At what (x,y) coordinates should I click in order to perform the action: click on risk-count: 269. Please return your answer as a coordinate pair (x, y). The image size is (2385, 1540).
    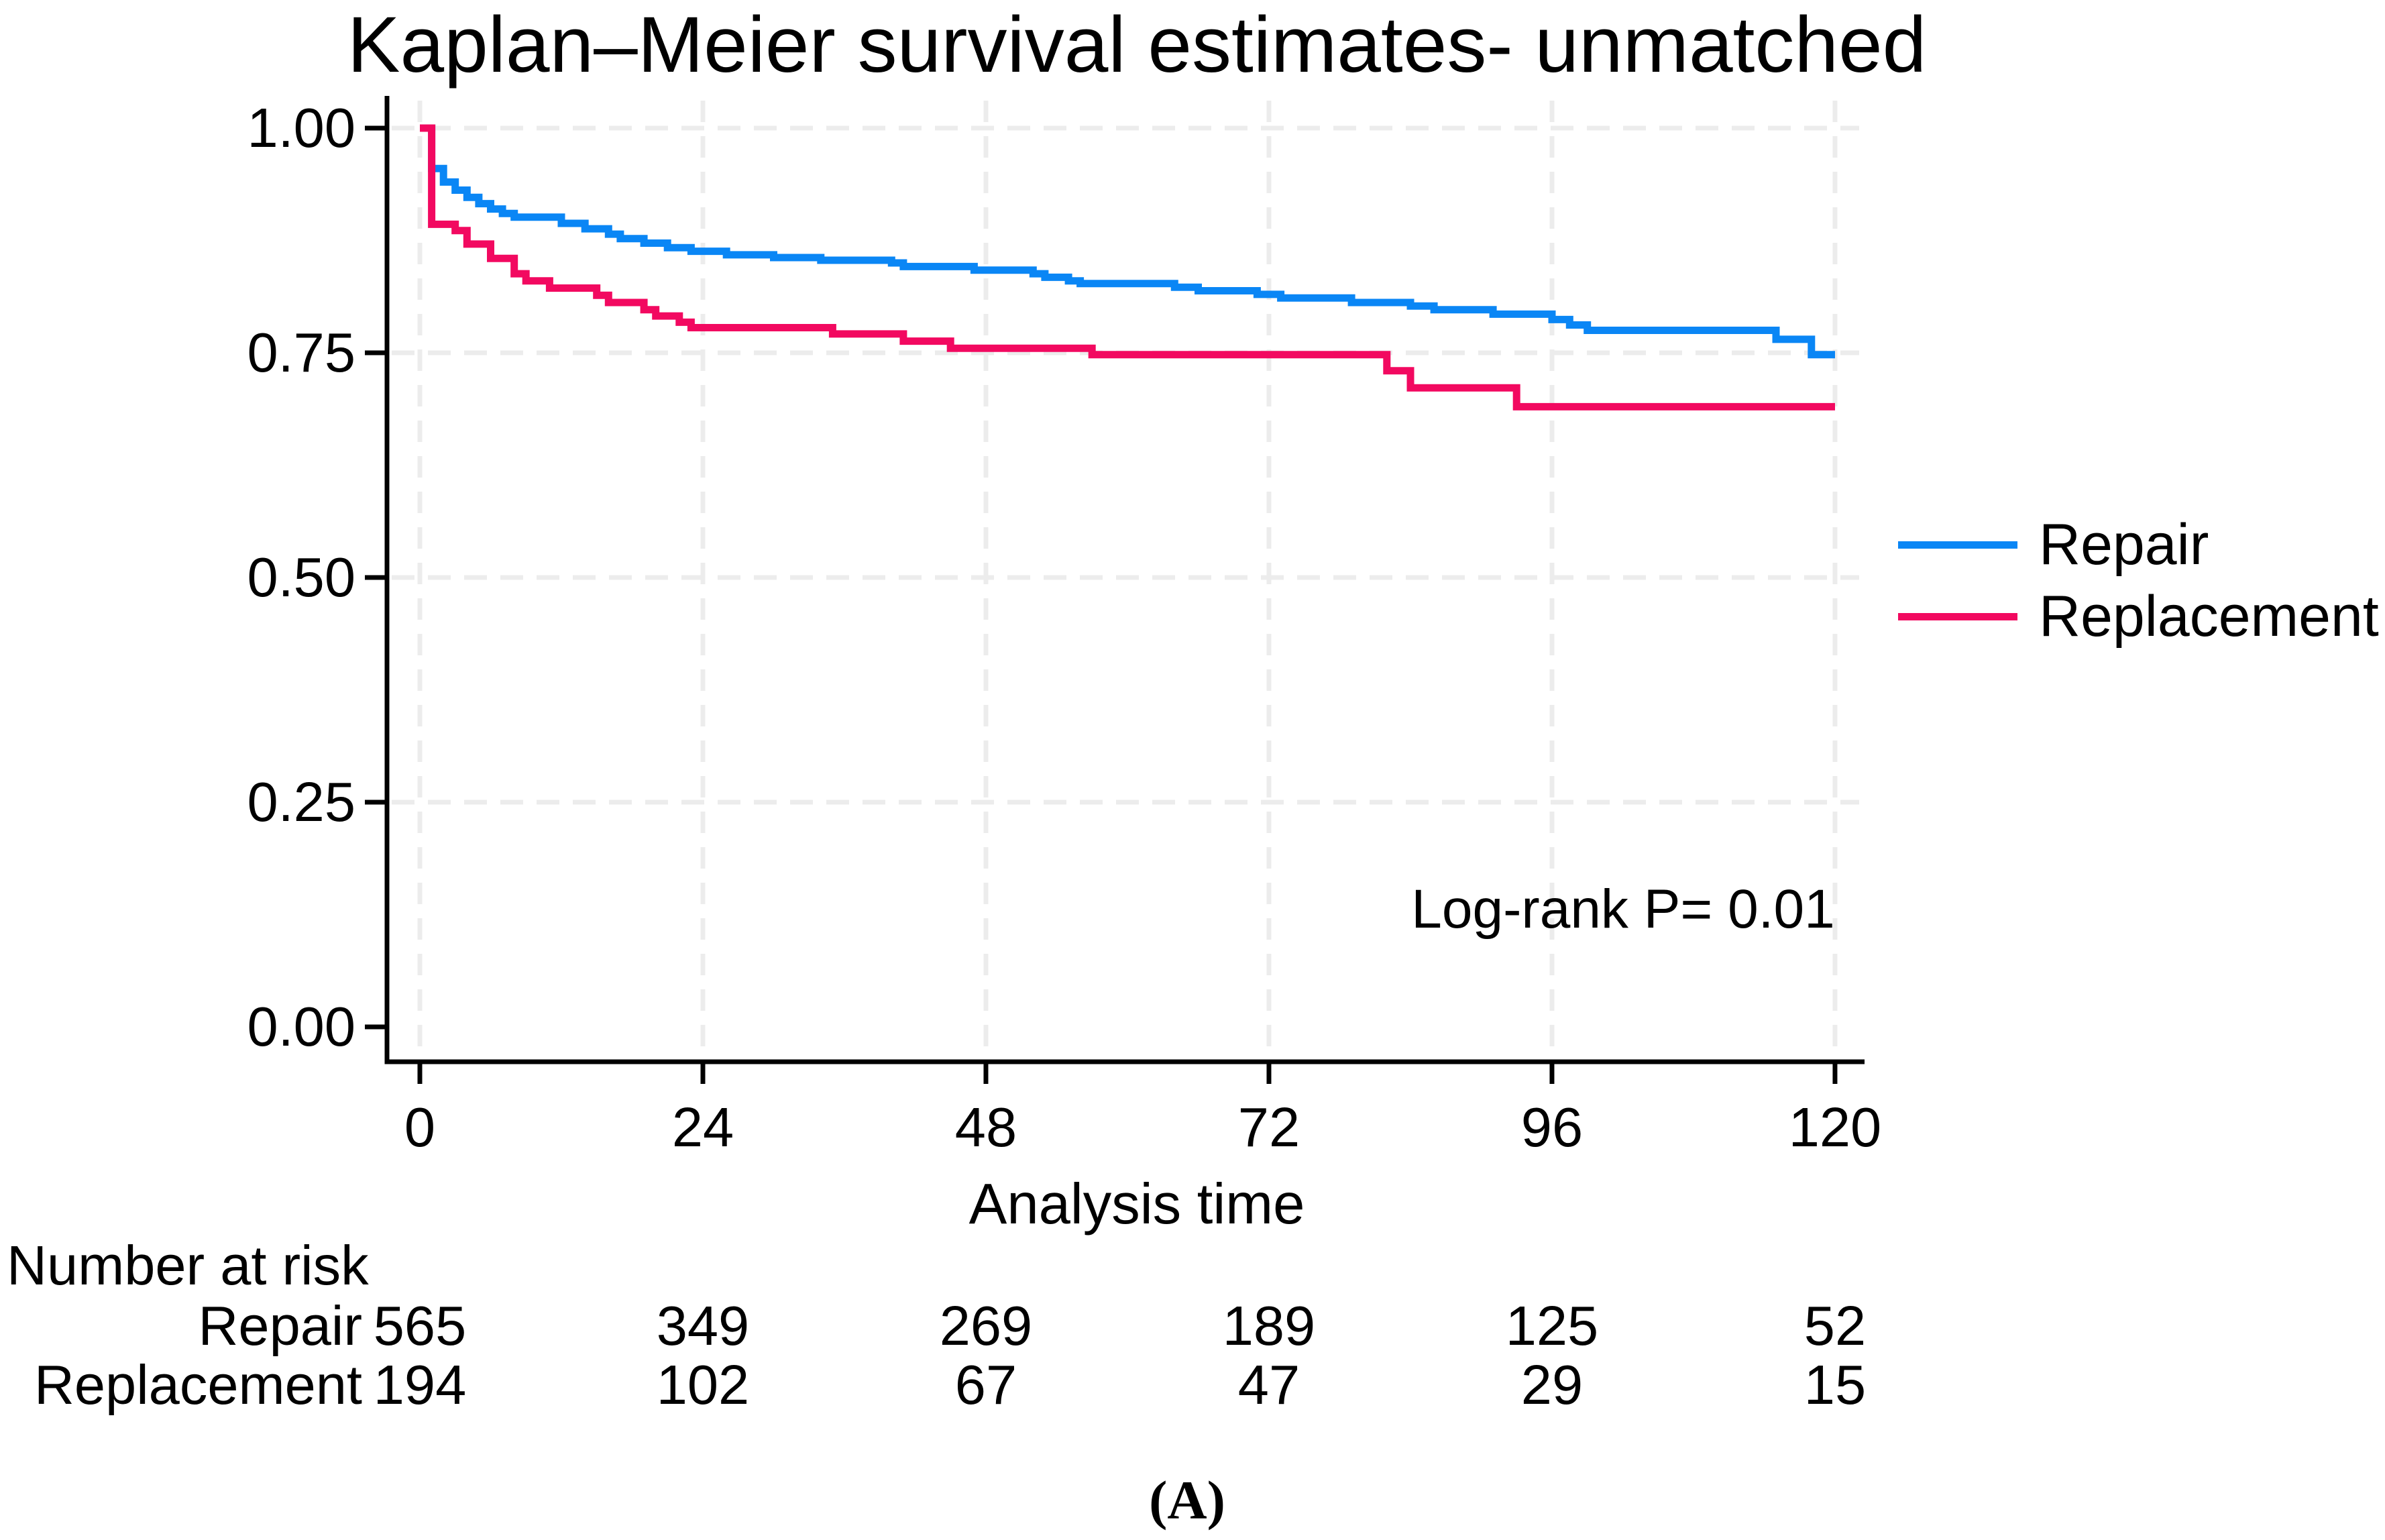
    Looking at the image, I should click on (986, 1326).